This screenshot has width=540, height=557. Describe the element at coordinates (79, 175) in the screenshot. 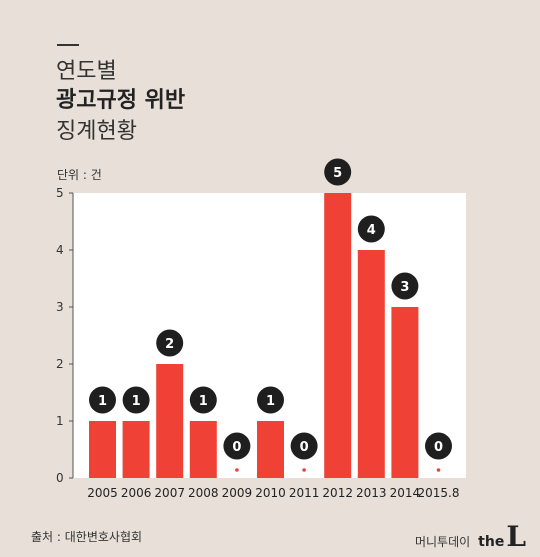

I see `unit-label: 단위 : 건` at that location.